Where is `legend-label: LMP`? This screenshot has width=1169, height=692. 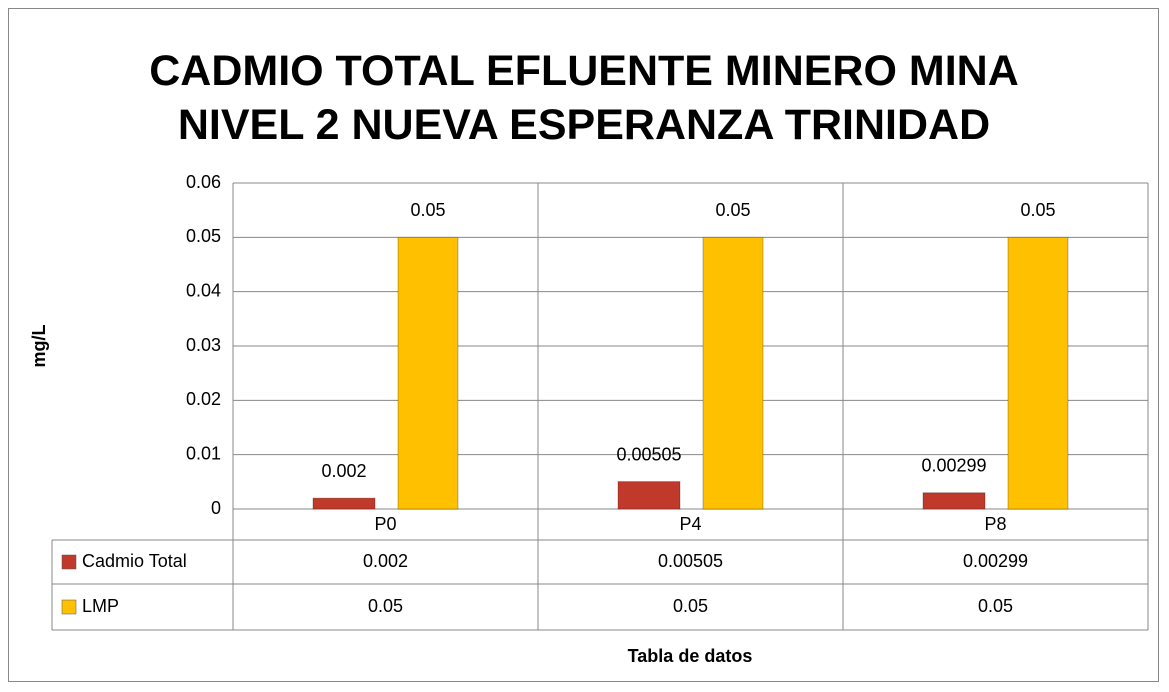
legend-label: LMP is located at coordinates (100, 606).